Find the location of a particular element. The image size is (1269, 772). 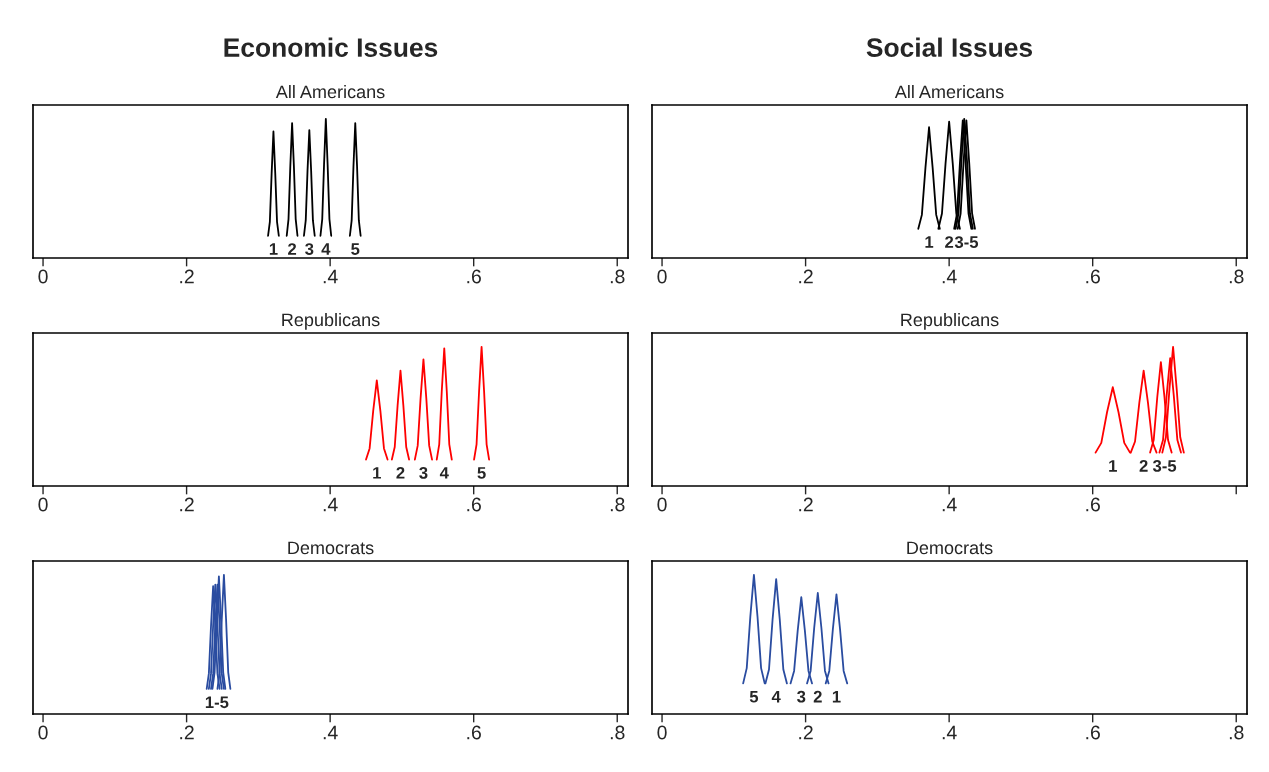

chart-title: Social Issues is located at coordinates (949, 47).